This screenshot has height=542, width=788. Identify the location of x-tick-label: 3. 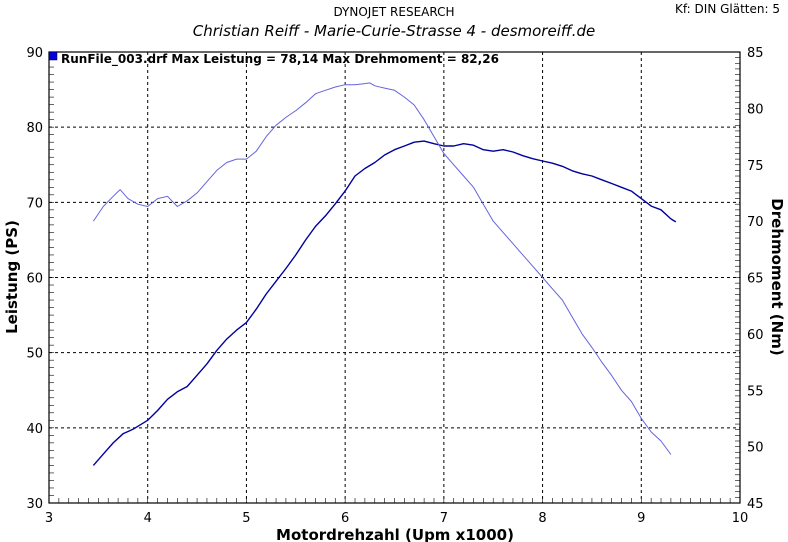
(49, 518).